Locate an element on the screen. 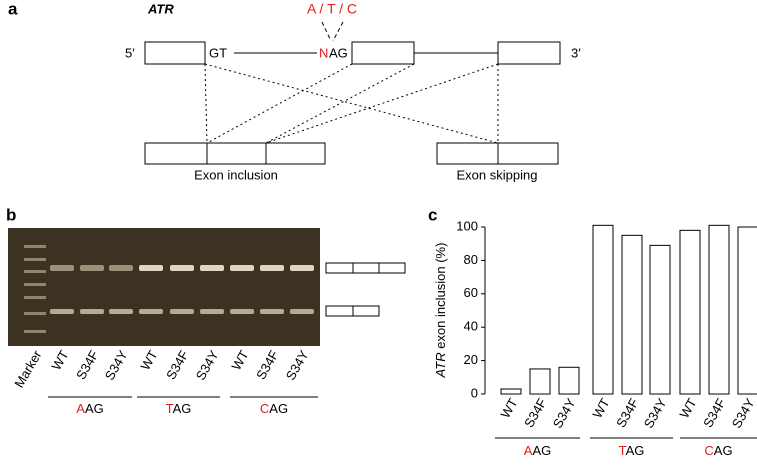 This screenshot has height=468, width=757. y-axis-title: ATR exon inclusion (%) is located at coordinates (440, 311).